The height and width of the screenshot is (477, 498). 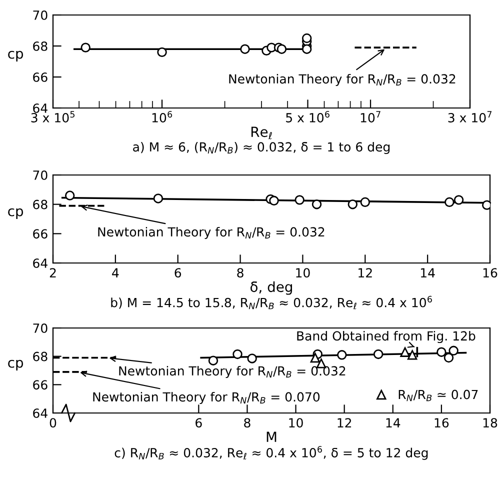 I want to click on x-axis-title: δ̄, deg, so click(x=271, y=288).